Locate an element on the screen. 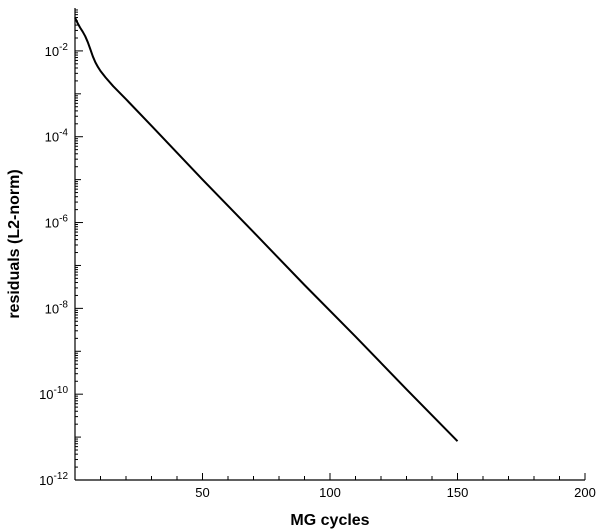 The image size is (605, 532). y-tick-label: 10⁻¹⁰ is located at coordinates (53, 393).